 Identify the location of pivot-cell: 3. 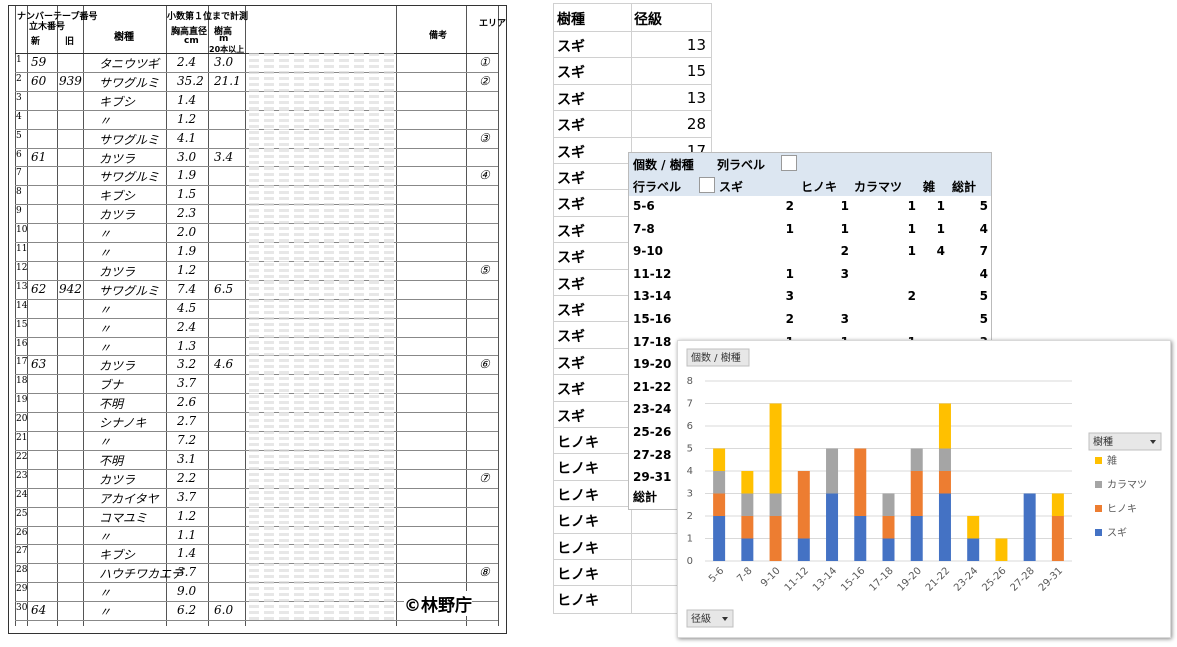
(844, 273).